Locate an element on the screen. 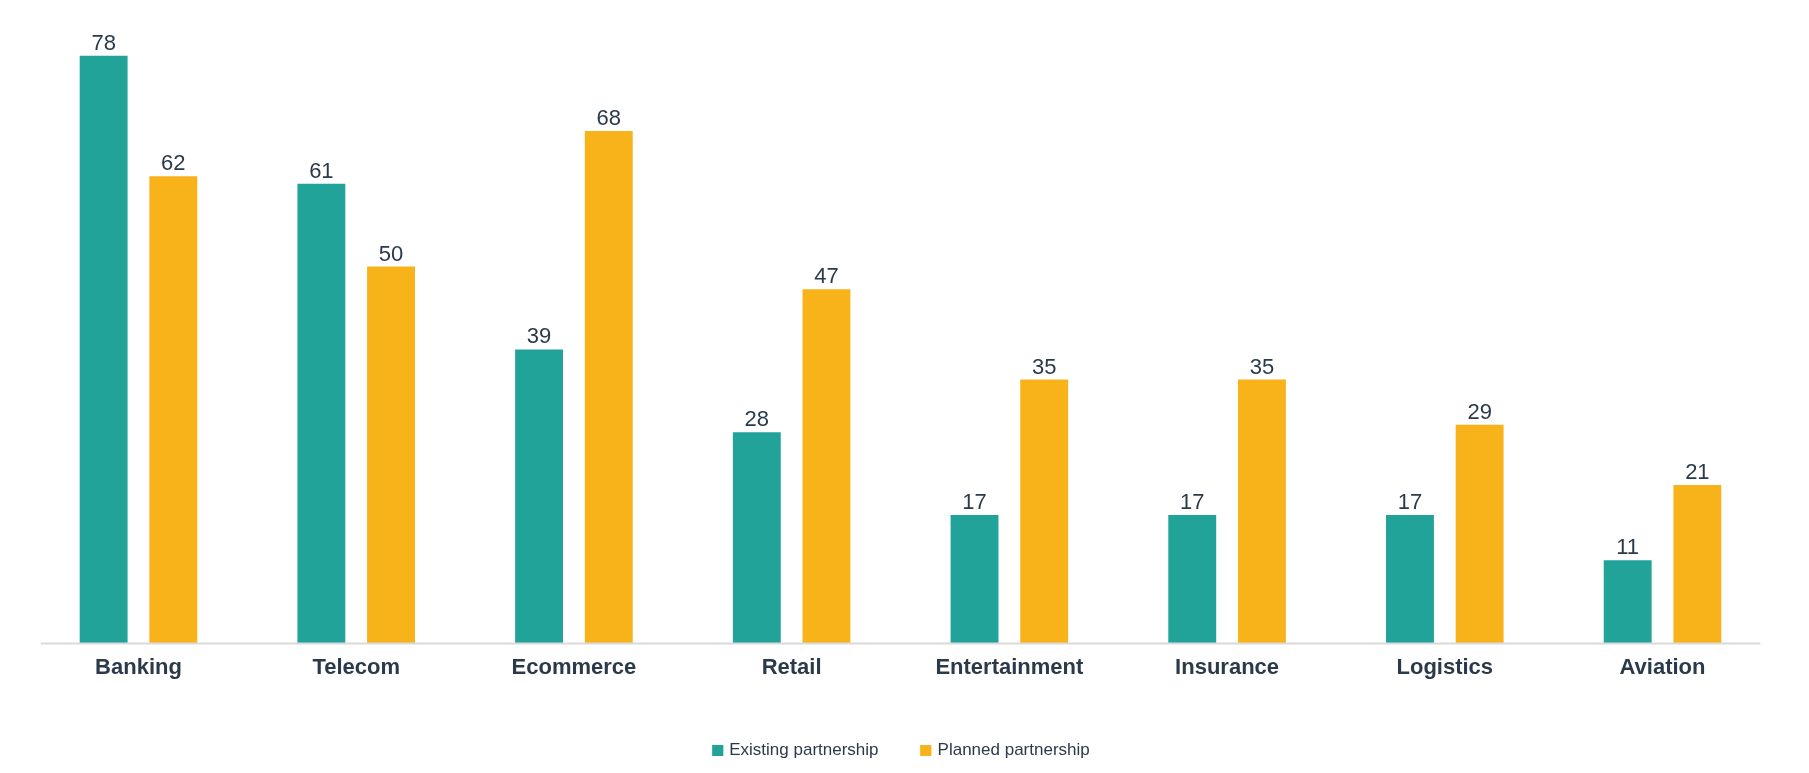 This screenshot has height=773, width=1809. data-label: 61 is located at coordinates (321, 170).